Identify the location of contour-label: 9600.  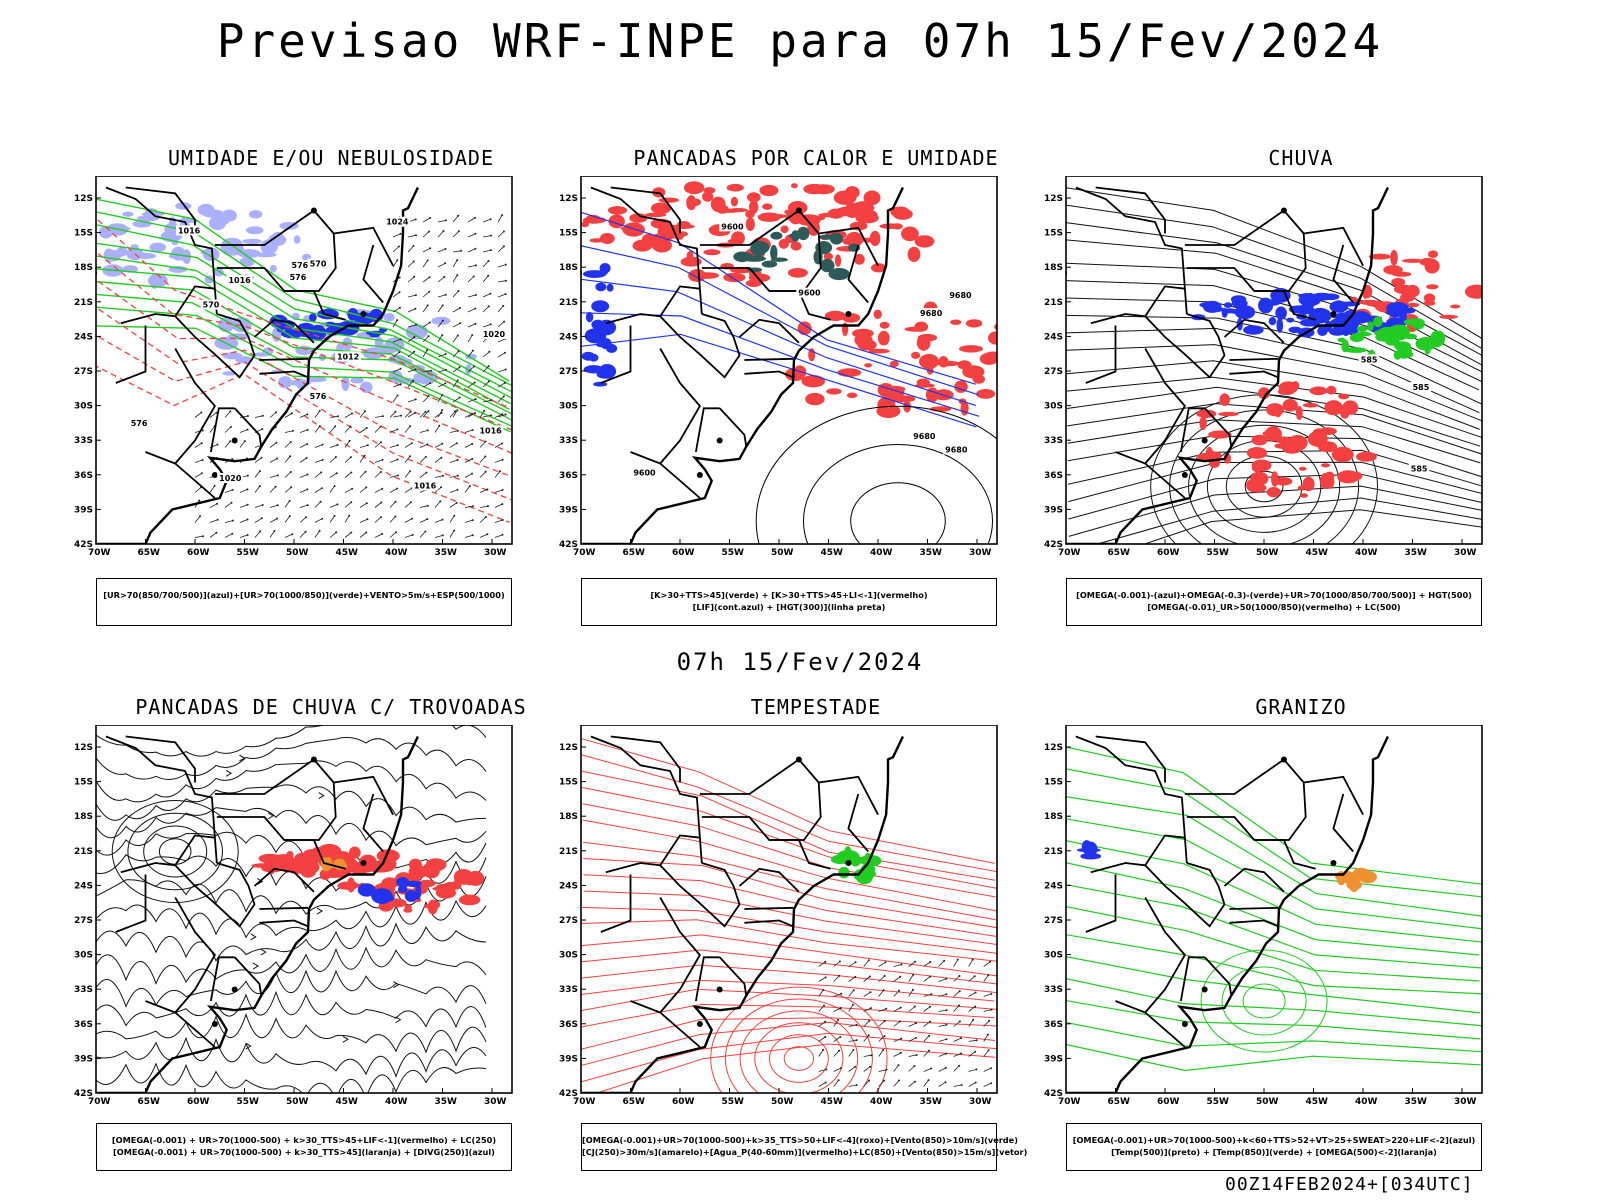
(644, 473).